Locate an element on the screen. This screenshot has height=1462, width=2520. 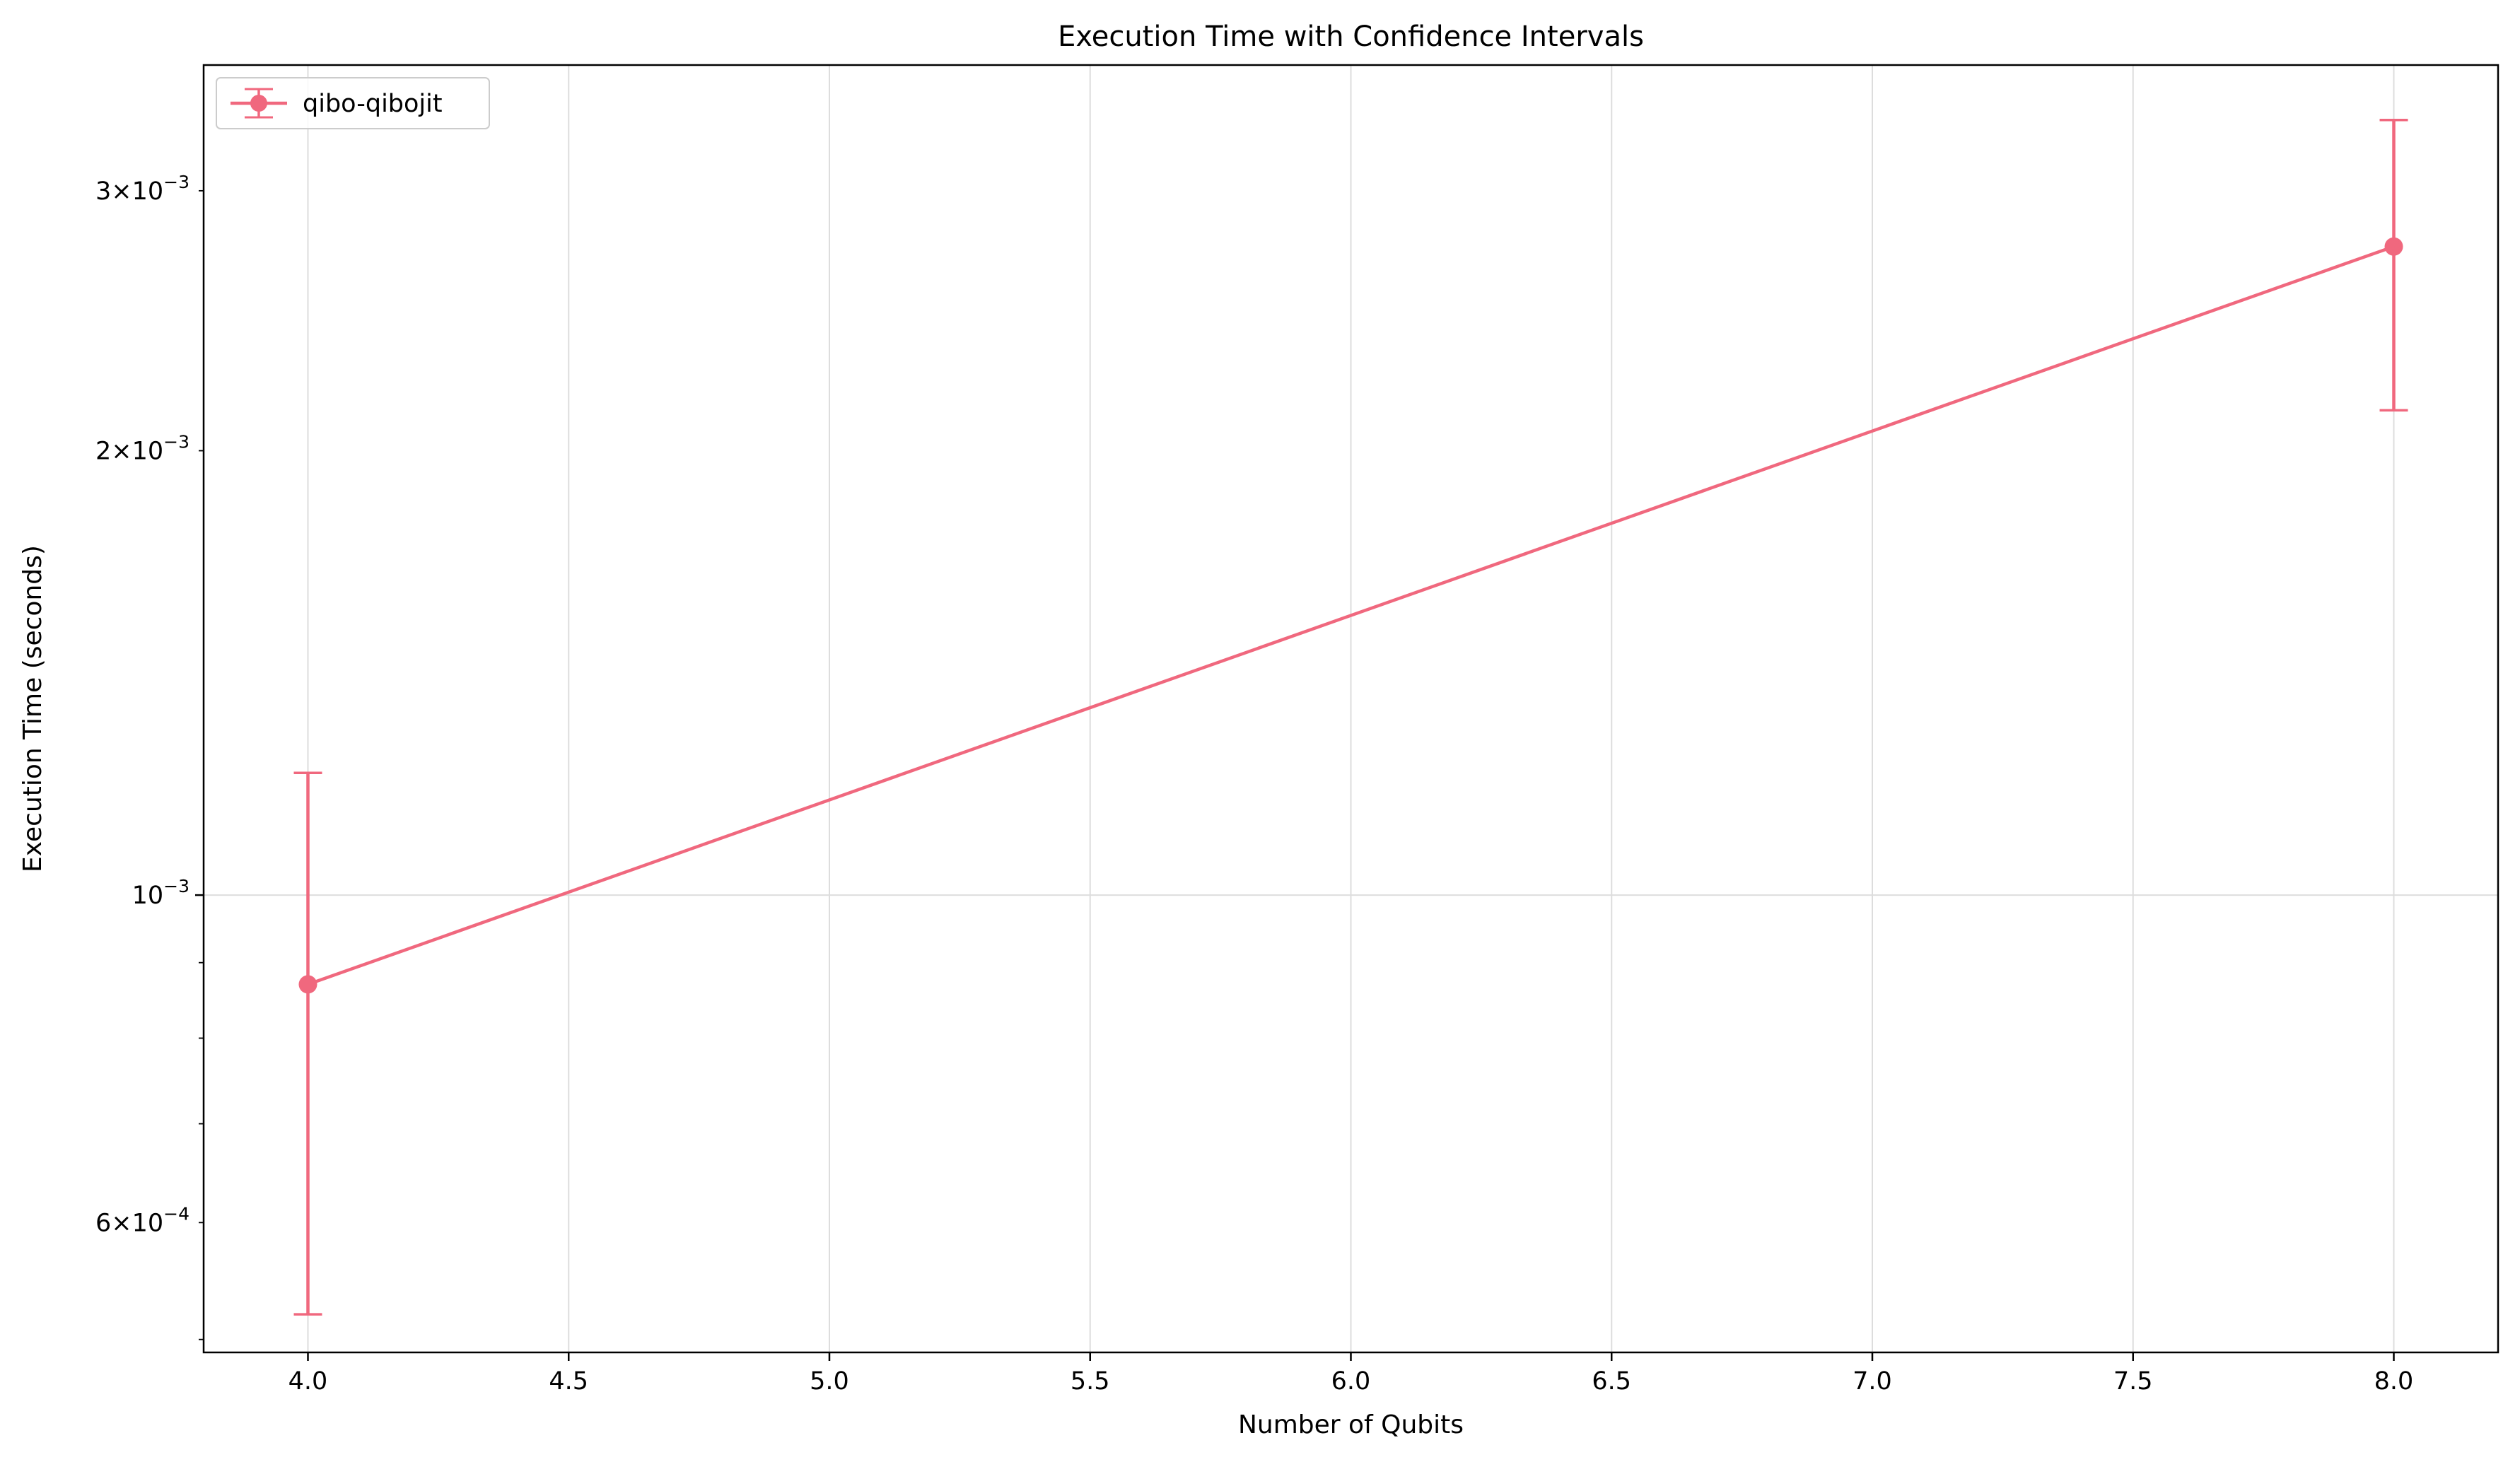
x-tick-label: 5.0 is located at coordinates (830, 1381).